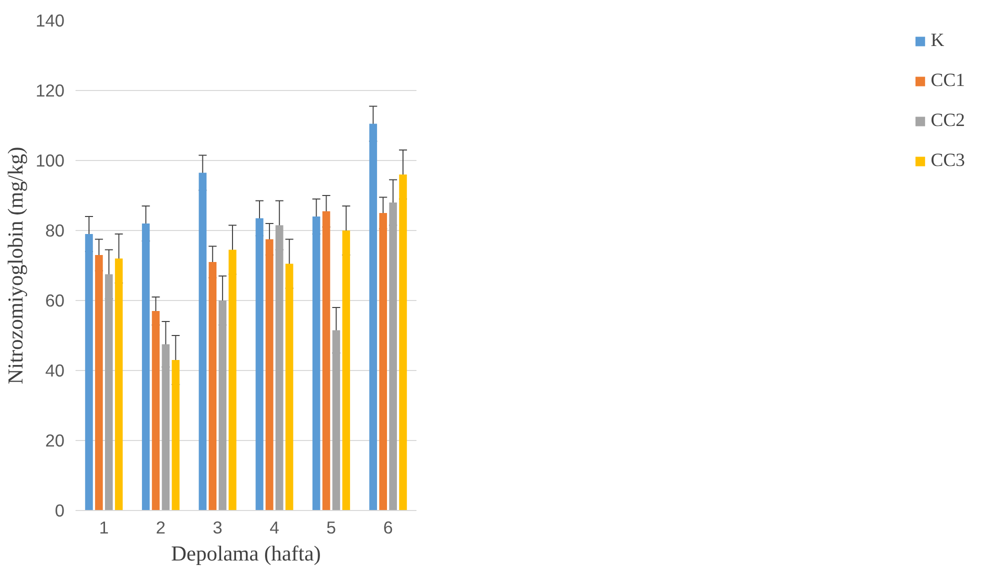  I want to click on y-tick-label: 120, so click(50, 90).